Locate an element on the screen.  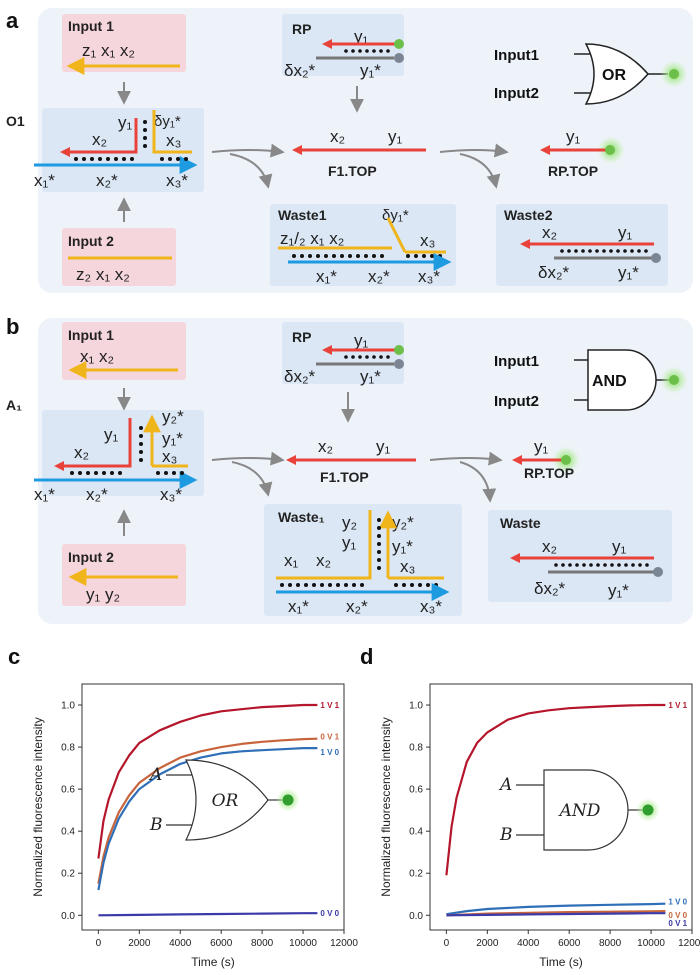
a1-bottom-x1s: x₁* is located at coordinates (44, 494).